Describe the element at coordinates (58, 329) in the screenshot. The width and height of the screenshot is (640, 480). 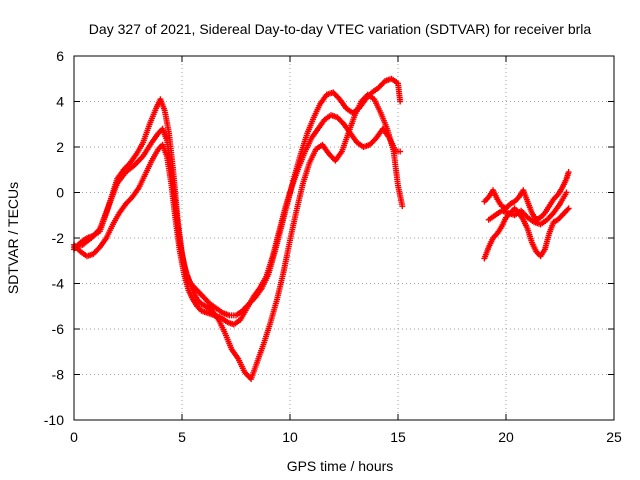
I see `y-tick-label: -6` at that location.